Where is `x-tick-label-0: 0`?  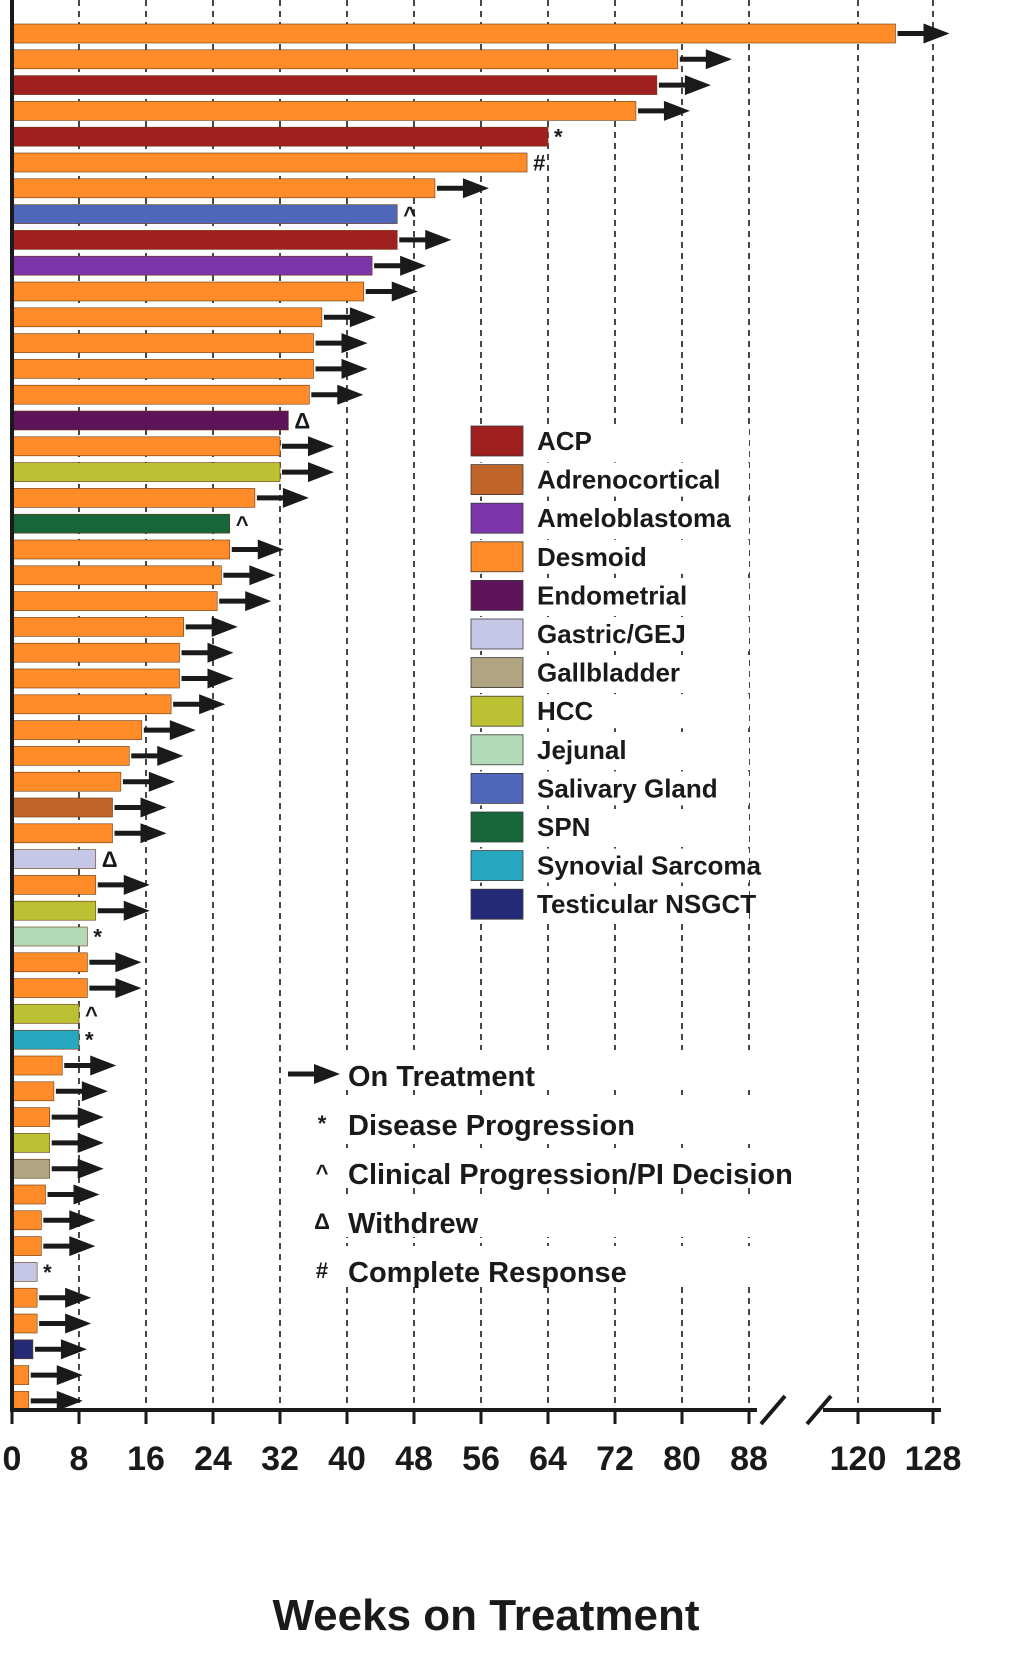
x-tick-label-0: 0 is located at coordinates (12, 1459).